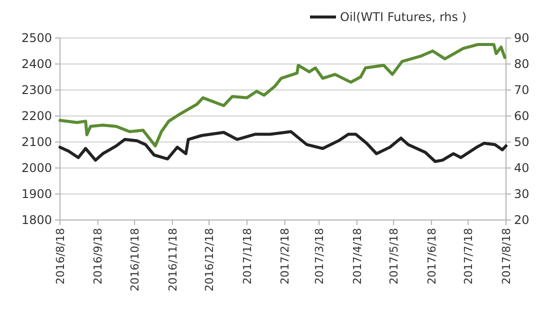 This screenshot has width=548, height=321. Describe the element at coordinates (522, 194) in the screenshot. I see `y2-tick-label: 30` at that location.